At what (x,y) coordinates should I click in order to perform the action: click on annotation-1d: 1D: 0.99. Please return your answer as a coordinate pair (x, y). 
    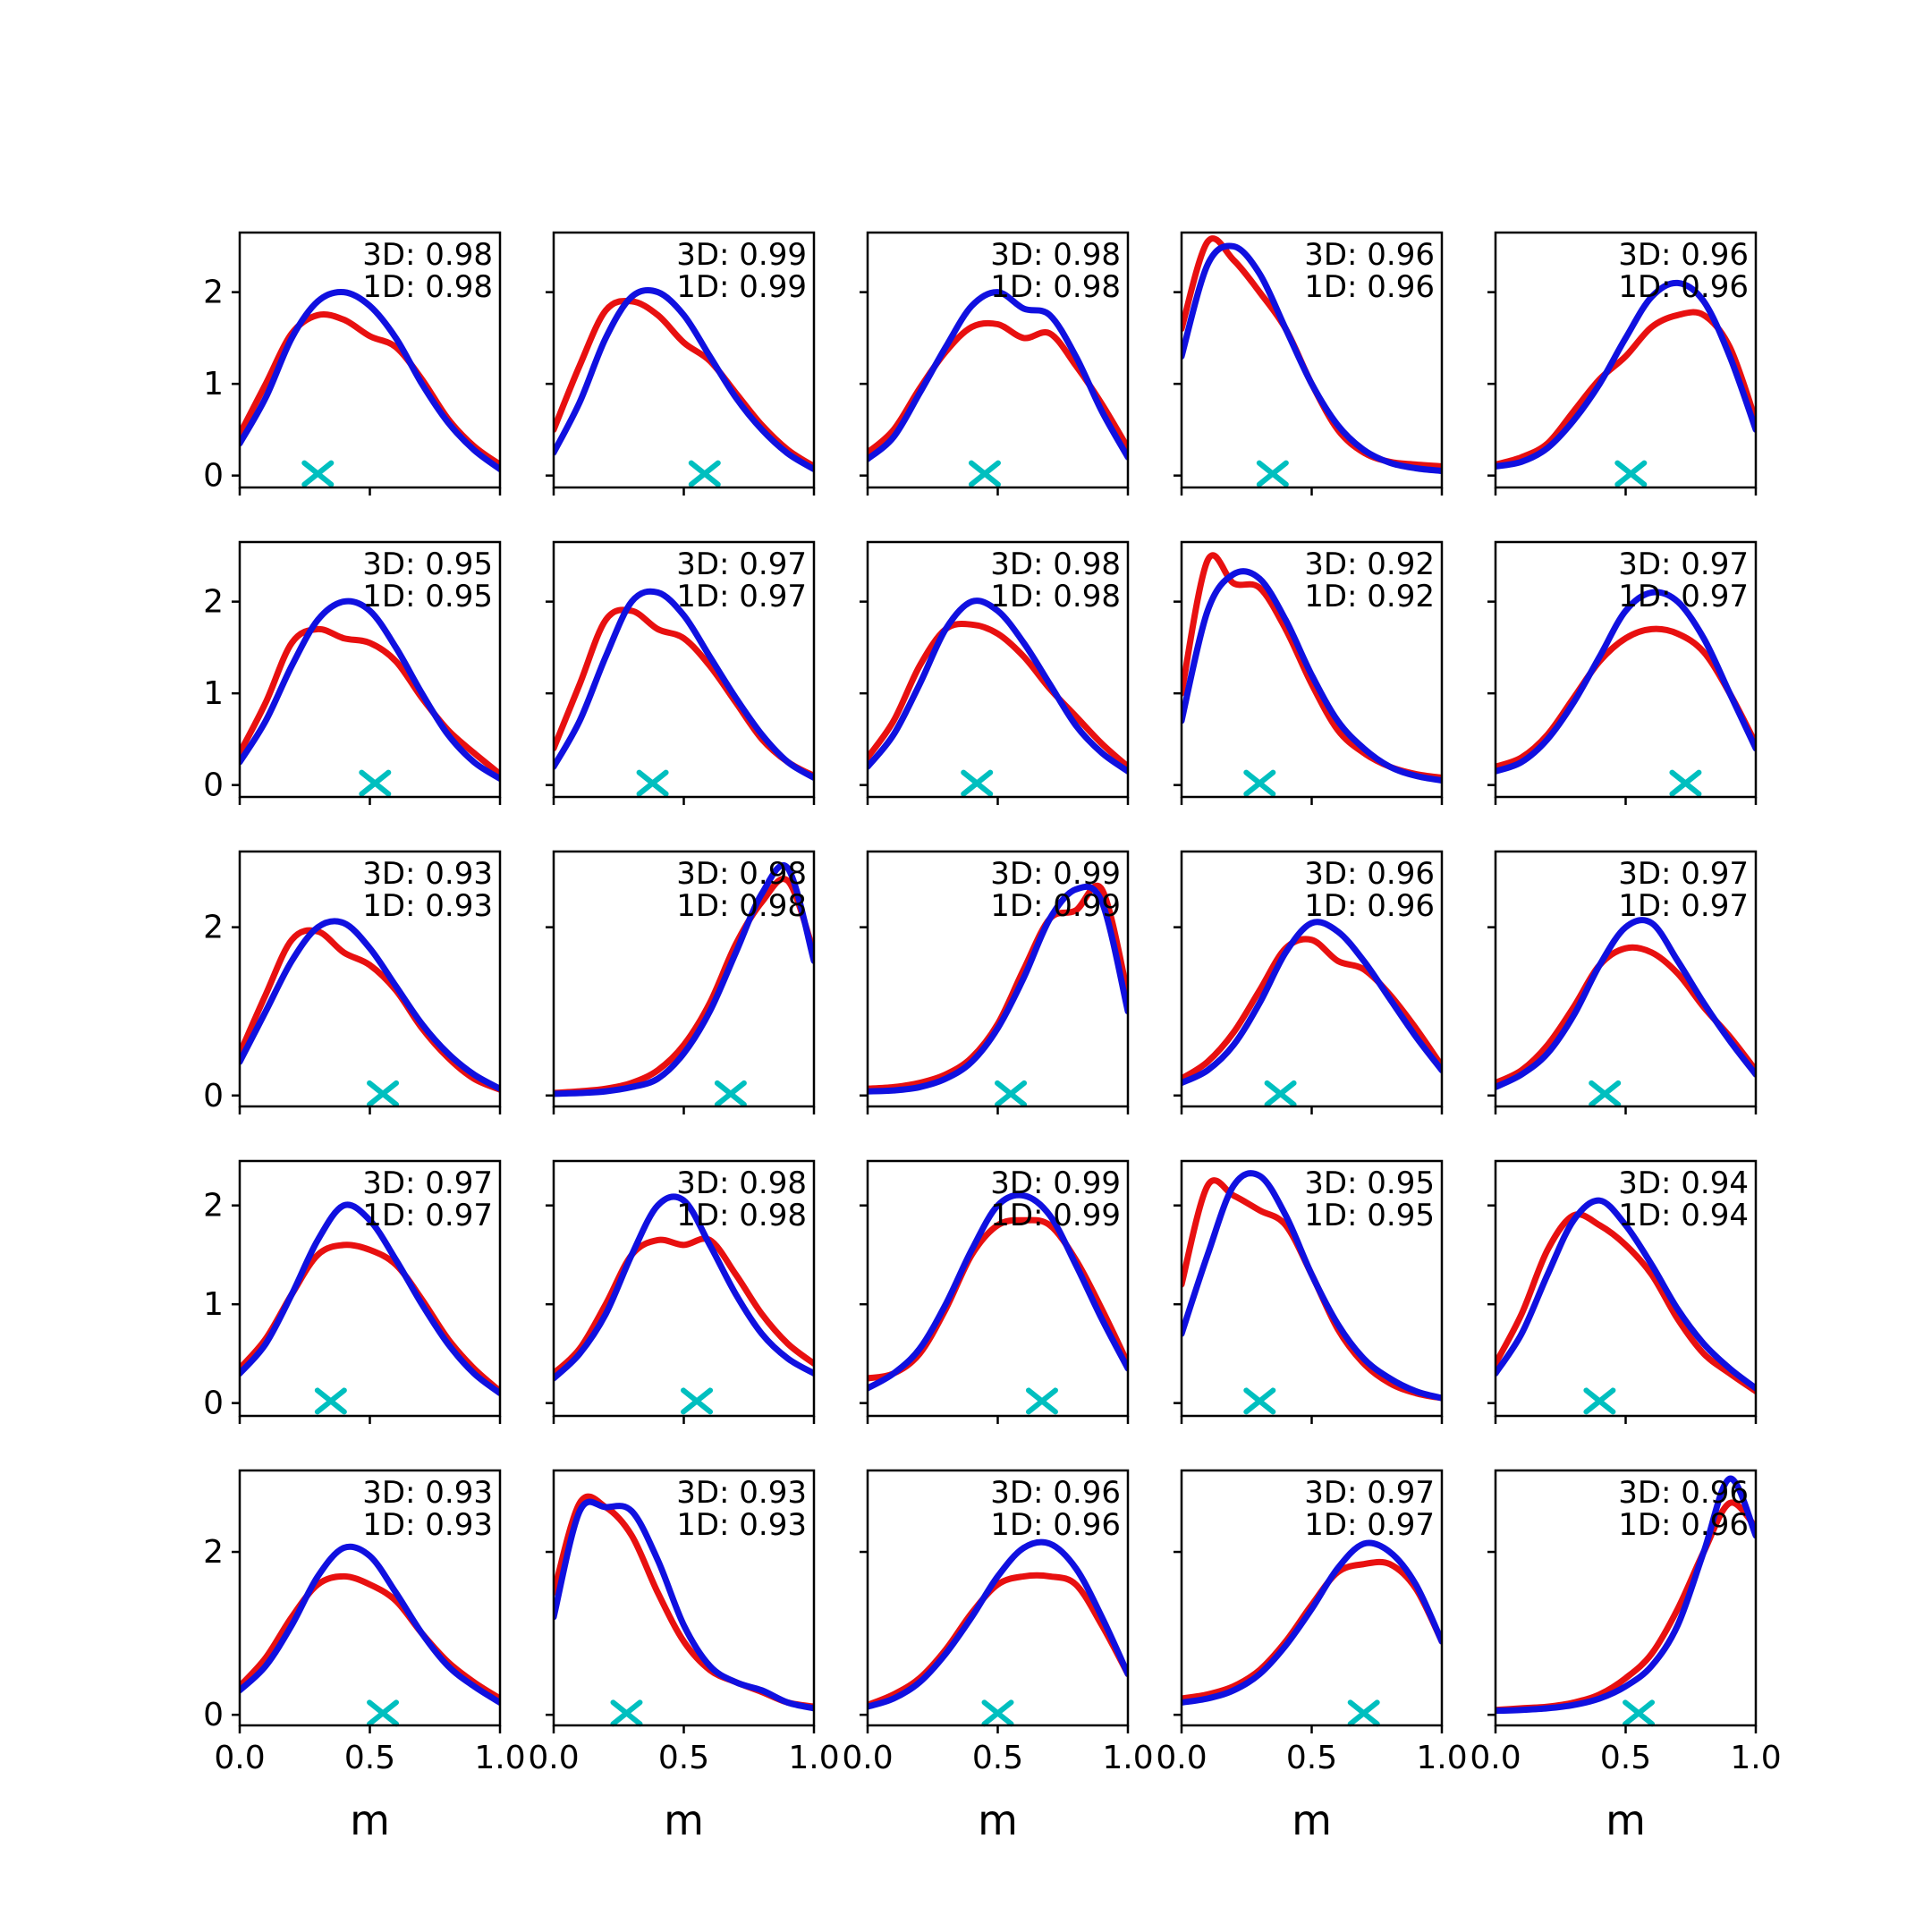
    Looking at the image, I should click on (741, 287).